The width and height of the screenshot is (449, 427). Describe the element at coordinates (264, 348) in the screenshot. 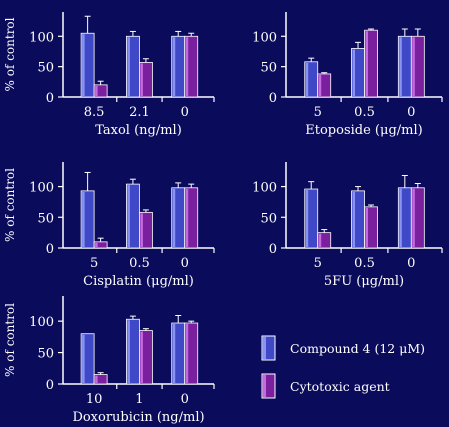

I see `legend-swatch-compound-hilite` at that location.